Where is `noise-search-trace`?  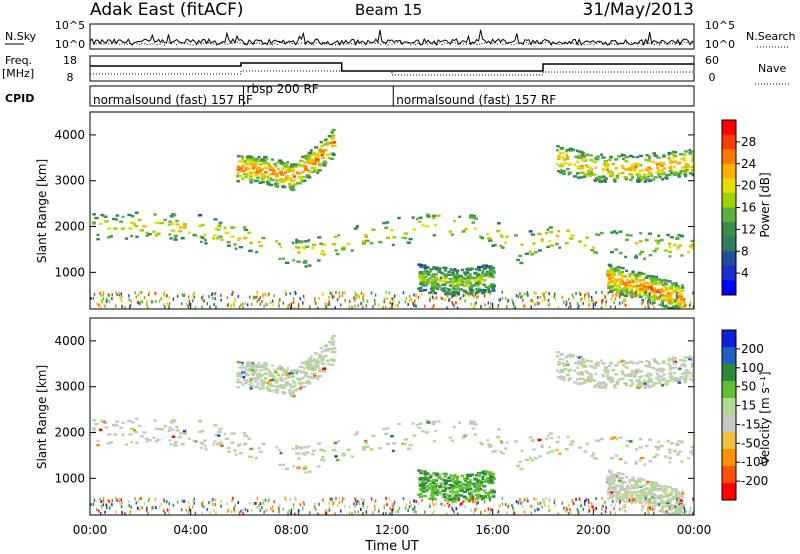
noise-search-trace is located at coordinates (391, 43).